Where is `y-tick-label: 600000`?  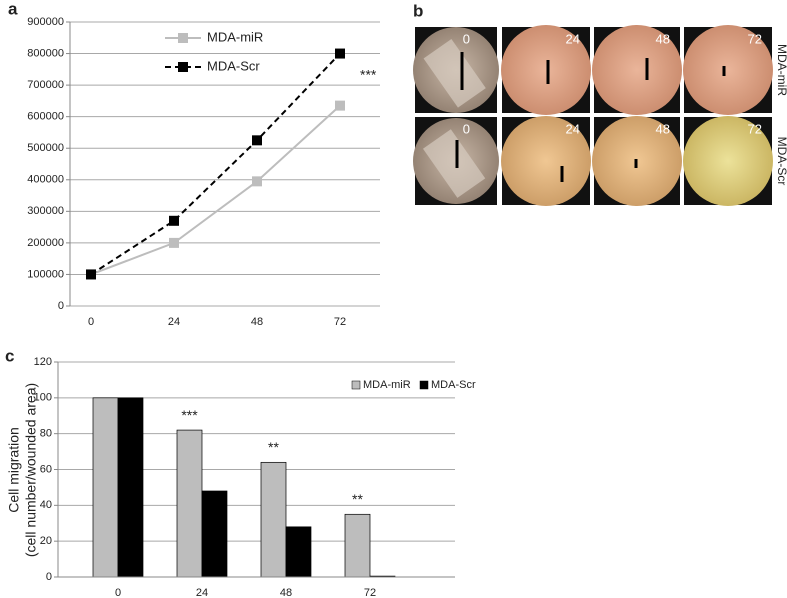
y-tick-label: 600000 is located at coordinates (45, 117).